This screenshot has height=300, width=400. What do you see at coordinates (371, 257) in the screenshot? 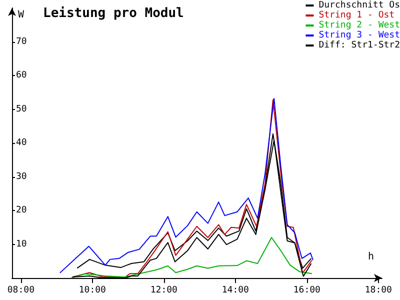
I see `x-axis-title: h` at bounding box center [371, 257].